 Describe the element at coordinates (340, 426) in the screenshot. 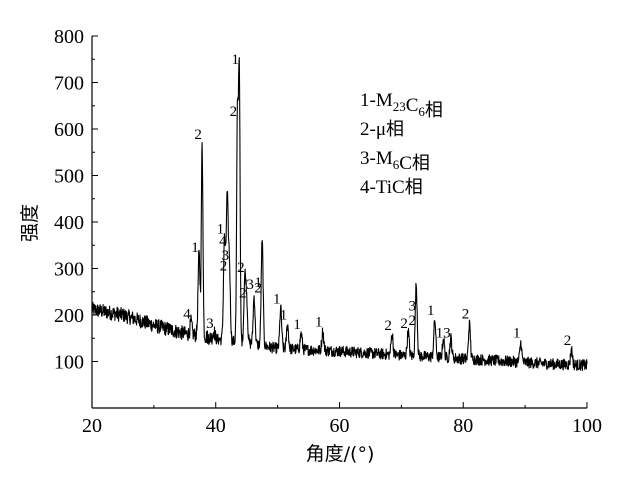

I see `x-tick-label: 60` at that location.